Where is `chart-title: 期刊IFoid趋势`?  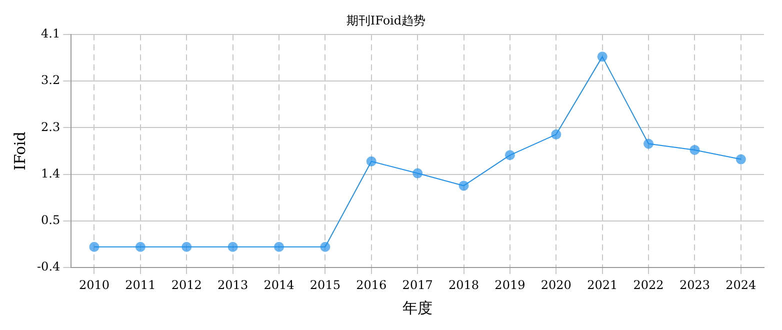
chart-title: 期刊IFoid趋势 is located at coordinates (386, 20).